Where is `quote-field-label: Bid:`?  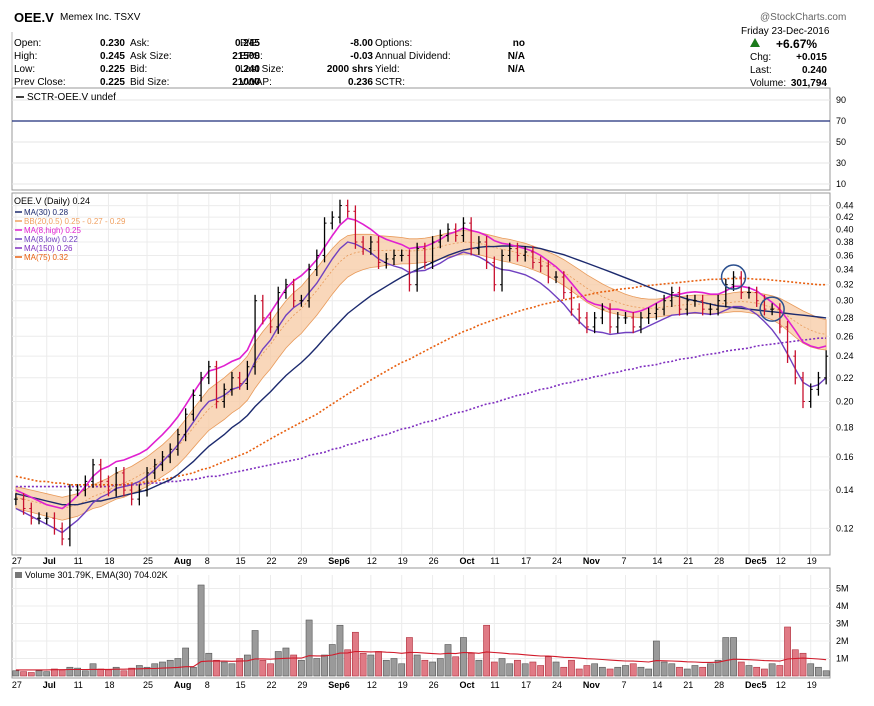
quote-field-label: Bid: is located at coordinates (139, 69).